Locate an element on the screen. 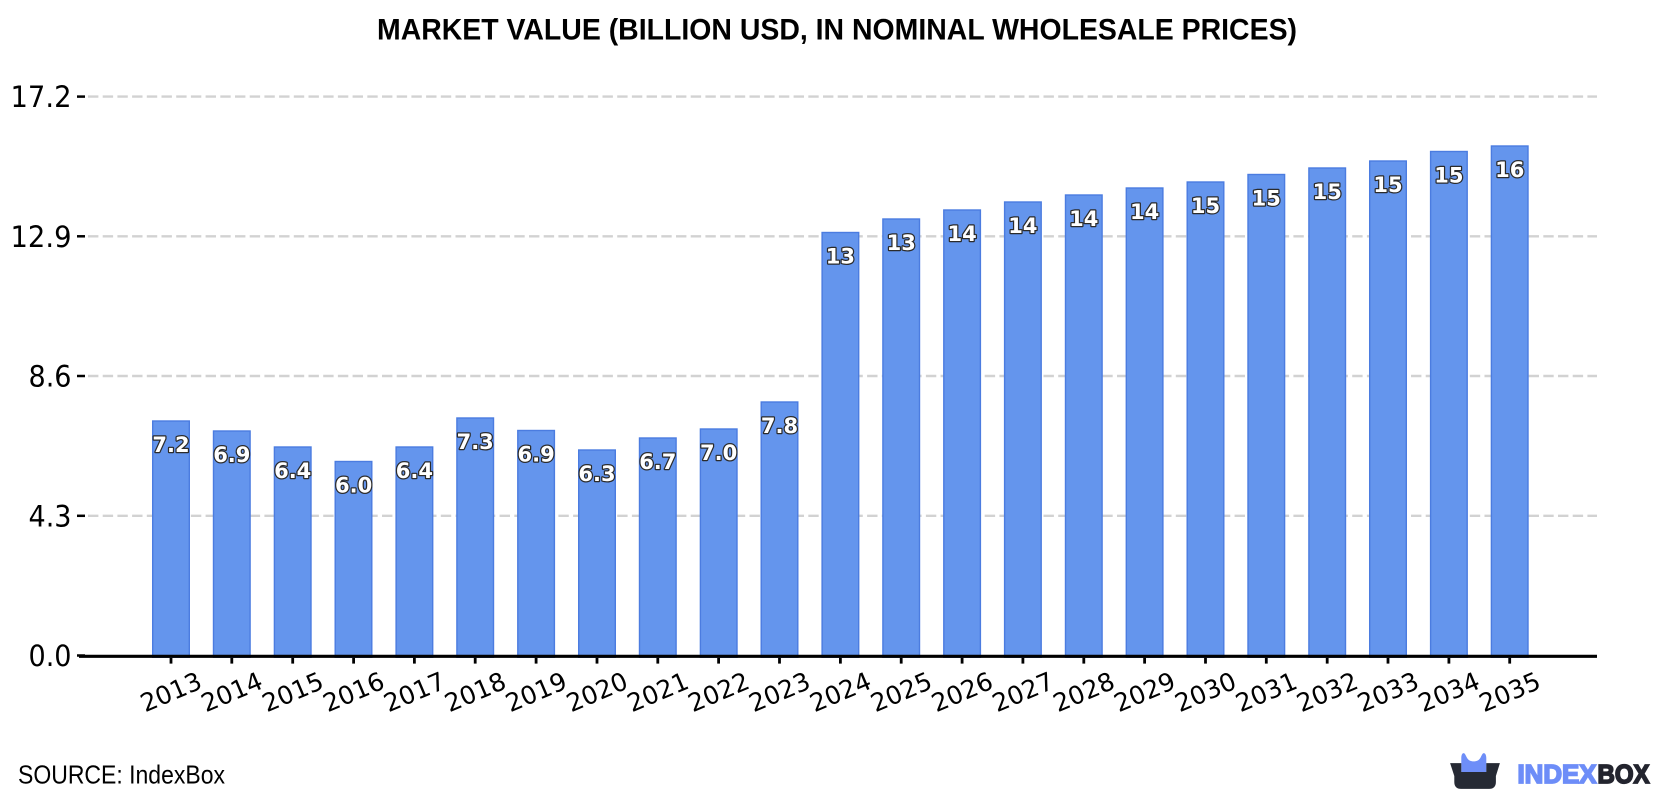 This screenshot has width=1680, height=800. svg-text: 16 is located at coordinates (1509, 170).